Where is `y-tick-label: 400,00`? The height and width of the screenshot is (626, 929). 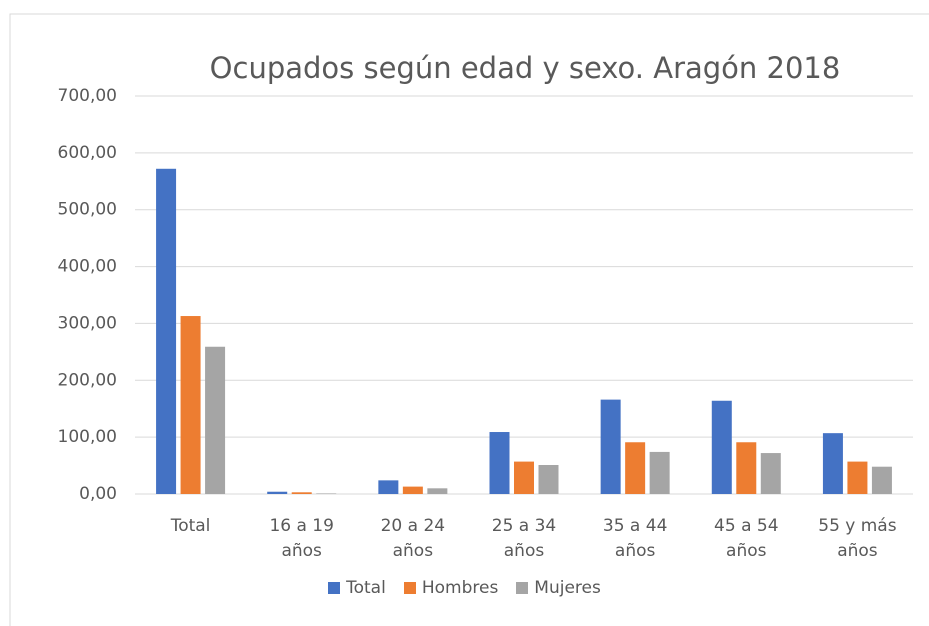 y-tick-label: 400,00 is located at coordinates (87, 267).